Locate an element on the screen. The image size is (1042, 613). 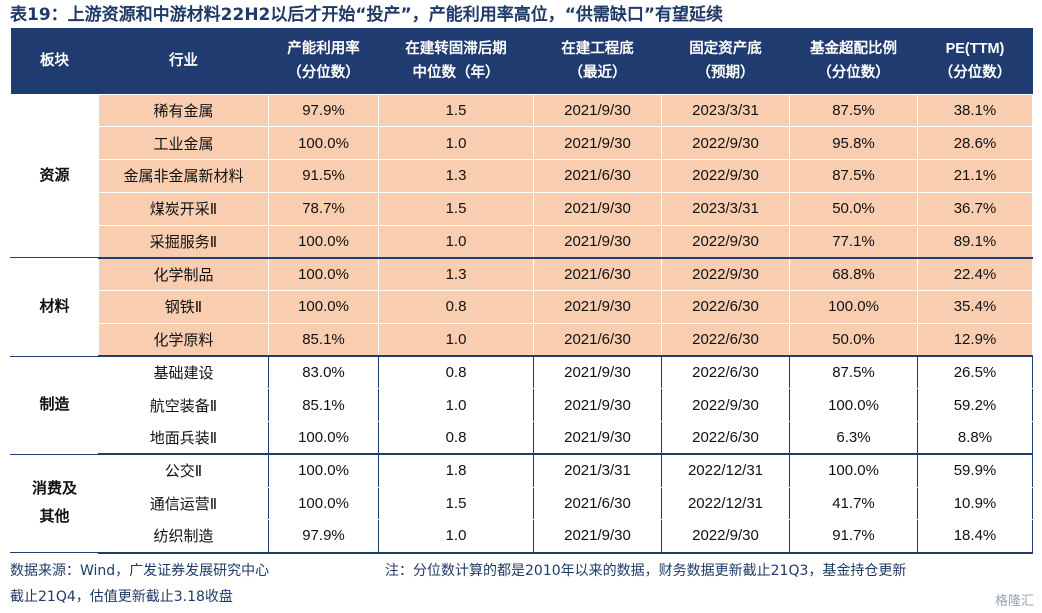
value-cell: 89.1% is located at coordinates (975, 241).